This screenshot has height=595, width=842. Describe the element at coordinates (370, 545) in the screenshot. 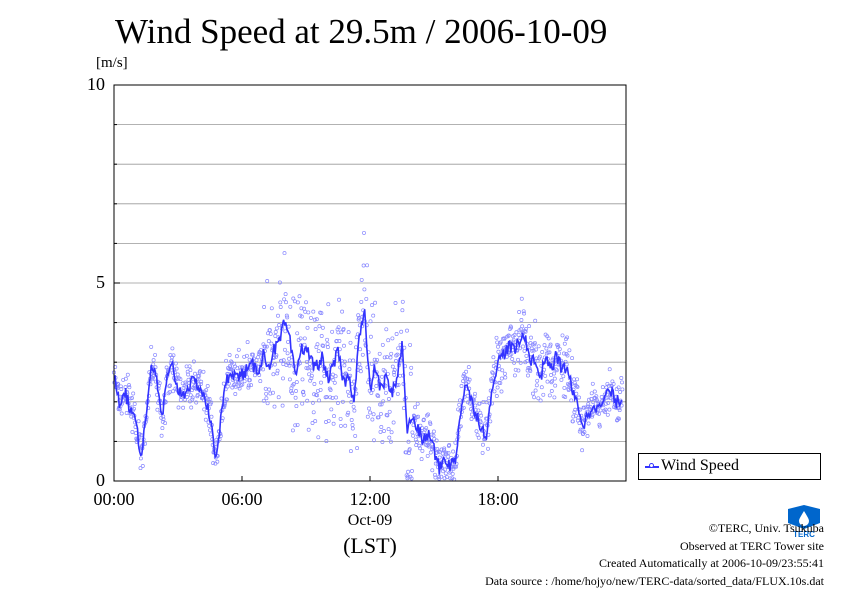

I see `x-axis-label: (LST)` at that location.